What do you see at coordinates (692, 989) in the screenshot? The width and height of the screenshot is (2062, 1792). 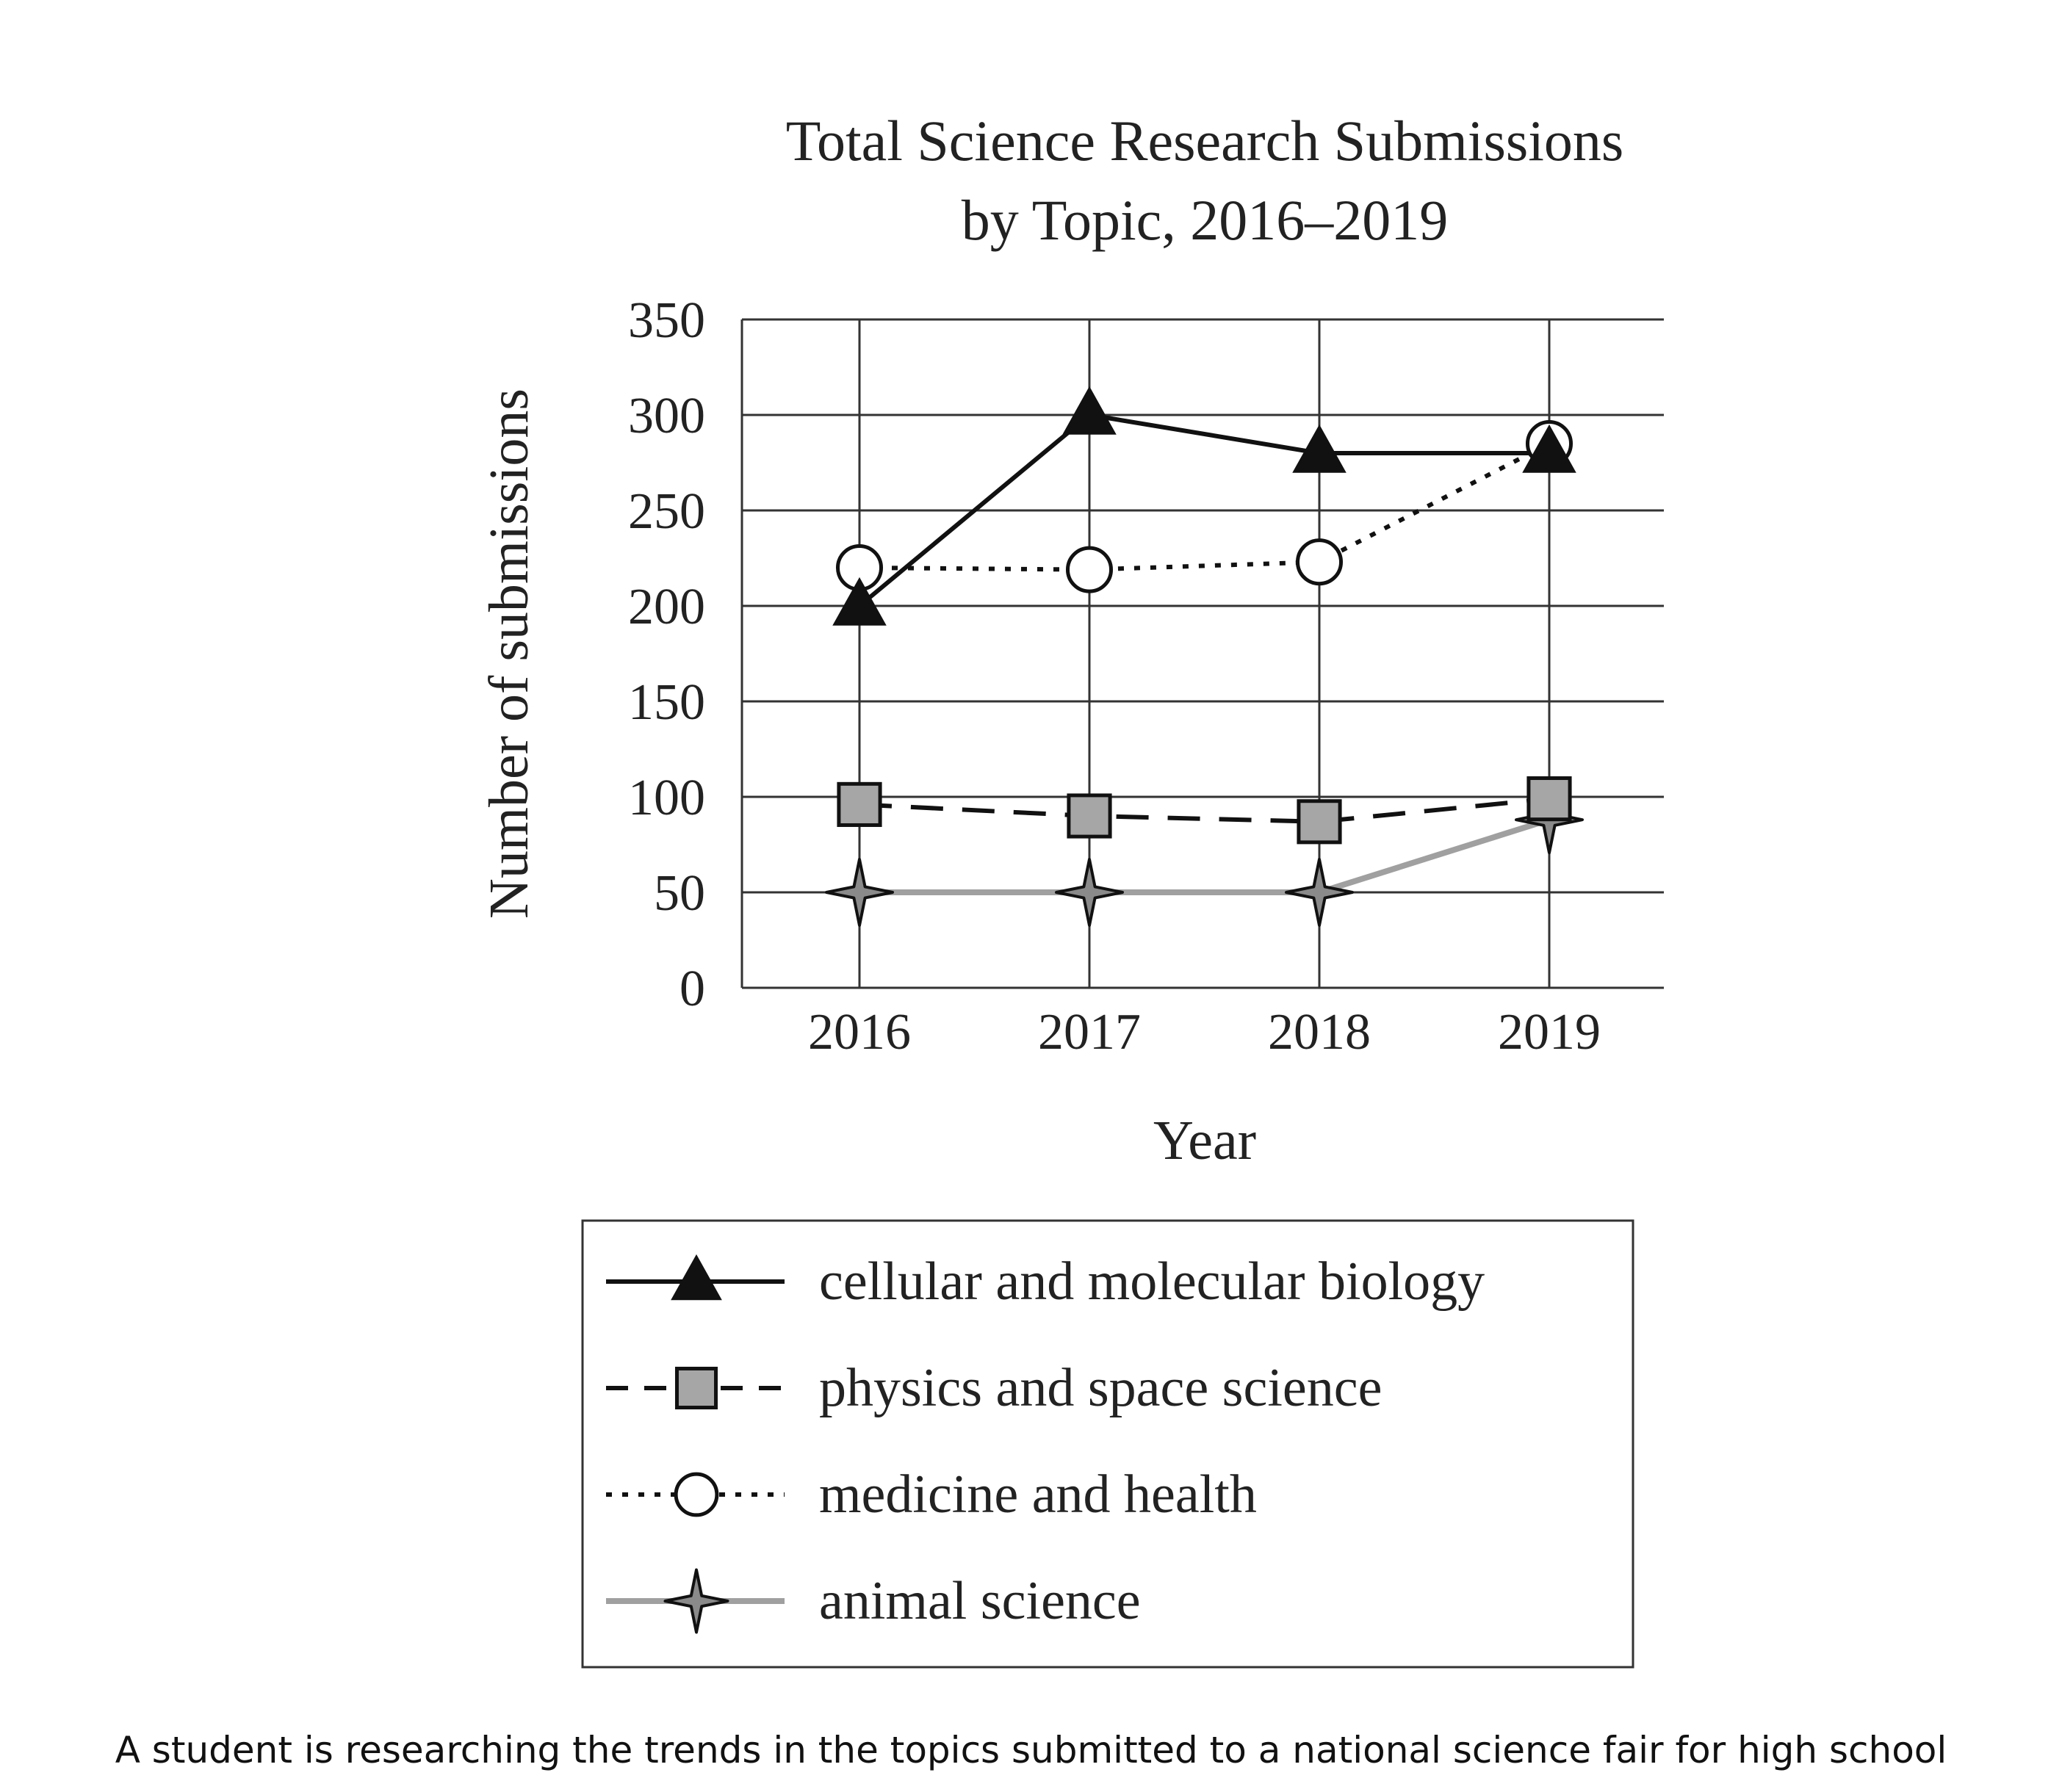 I see `y-tick-label: 0` at bounding box center [692, 989].